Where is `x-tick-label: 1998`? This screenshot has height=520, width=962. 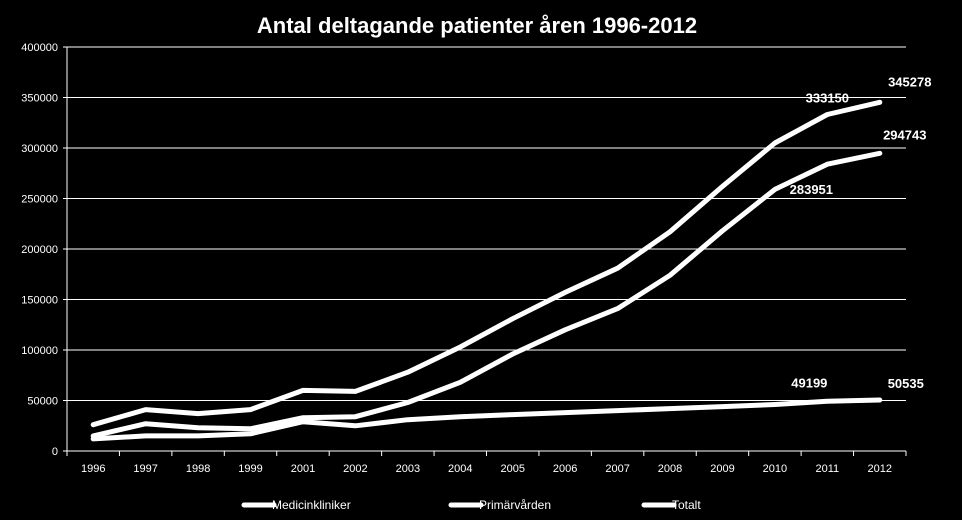 x-tick-label: 1998 is located at coordinates (198, 469).